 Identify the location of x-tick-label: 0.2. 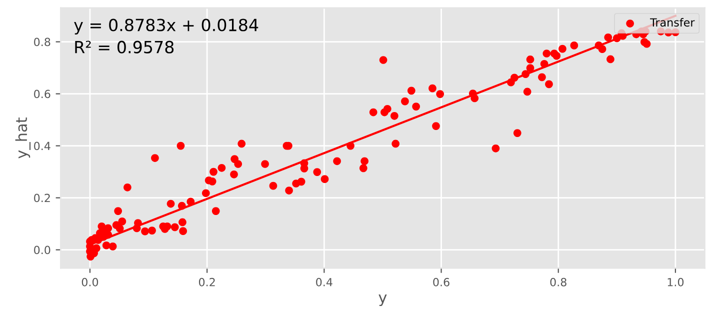
(206, 282).